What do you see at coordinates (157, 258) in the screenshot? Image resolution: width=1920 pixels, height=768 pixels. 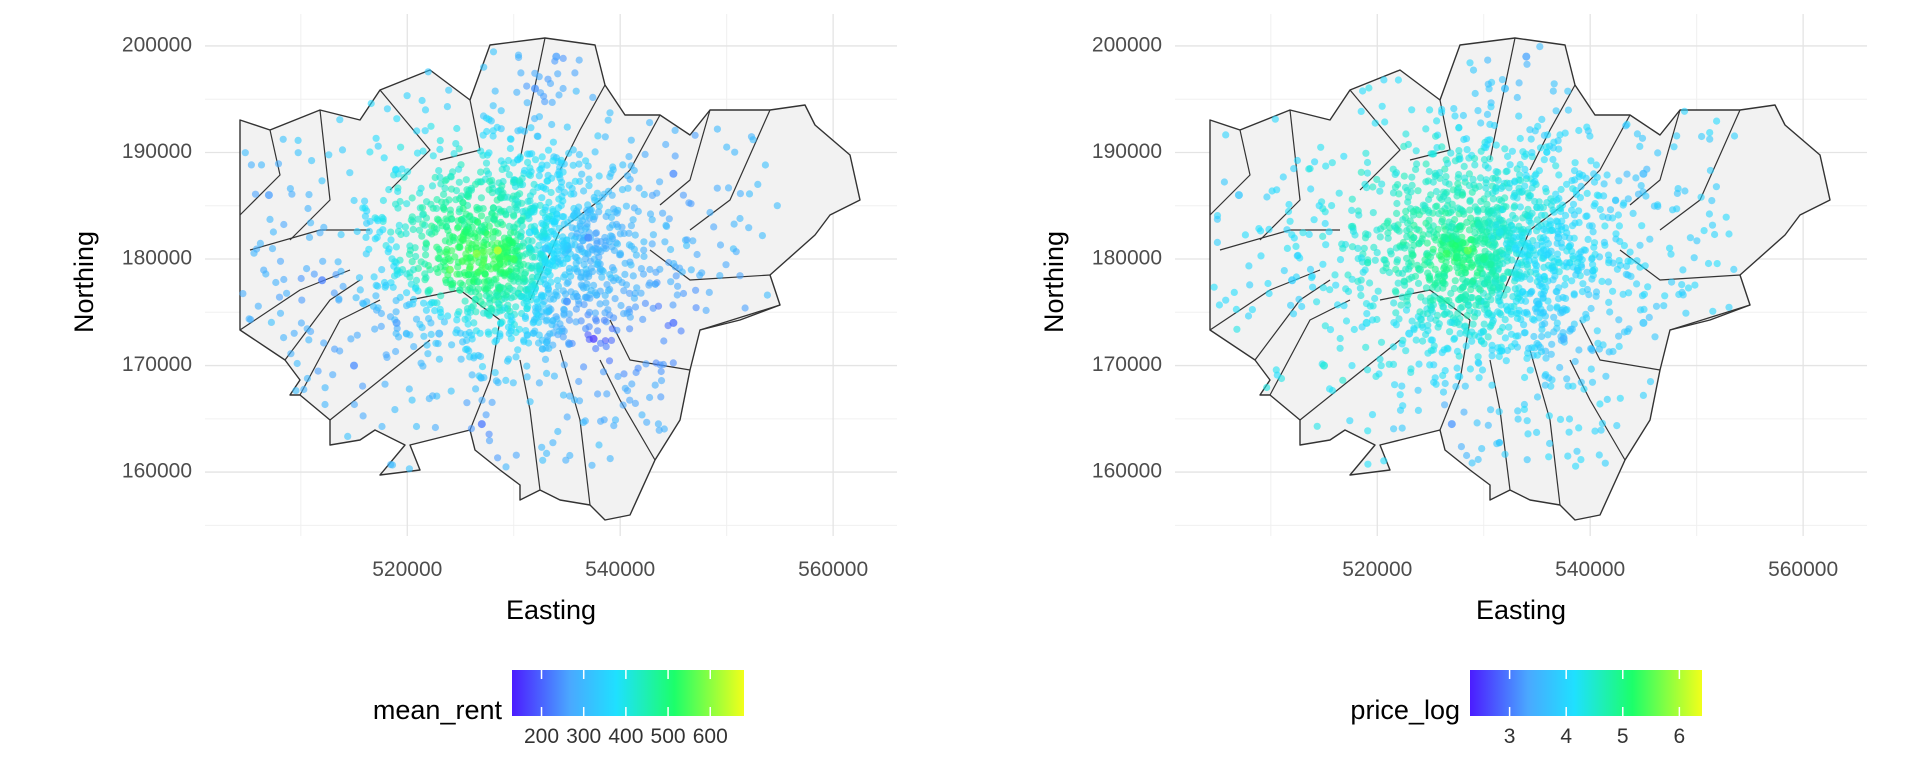 I see `left-y-tick-labels: 200000 190000 180000 170000 160000` at bounding box center [157, 258].